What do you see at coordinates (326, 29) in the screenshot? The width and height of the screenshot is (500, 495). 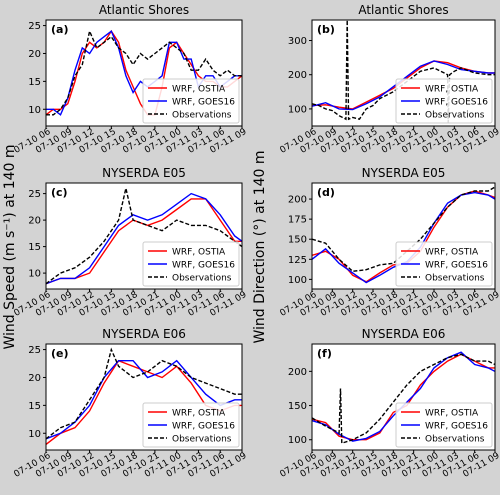 I see `panel-b-panel-label: (b)` at bounding box center [326, 29].